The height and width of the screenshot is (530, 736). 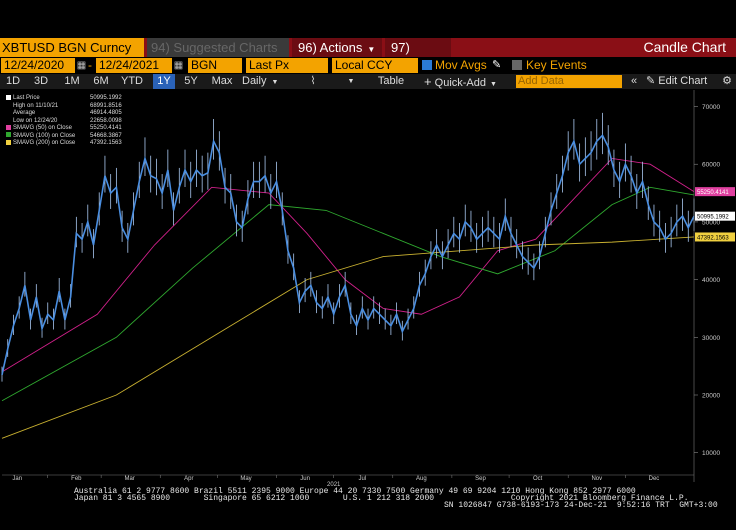 What do you see at coordinates (517, 65) in the screenshot?
I see `key-events-checkbox` at bounding box center [517, 65].